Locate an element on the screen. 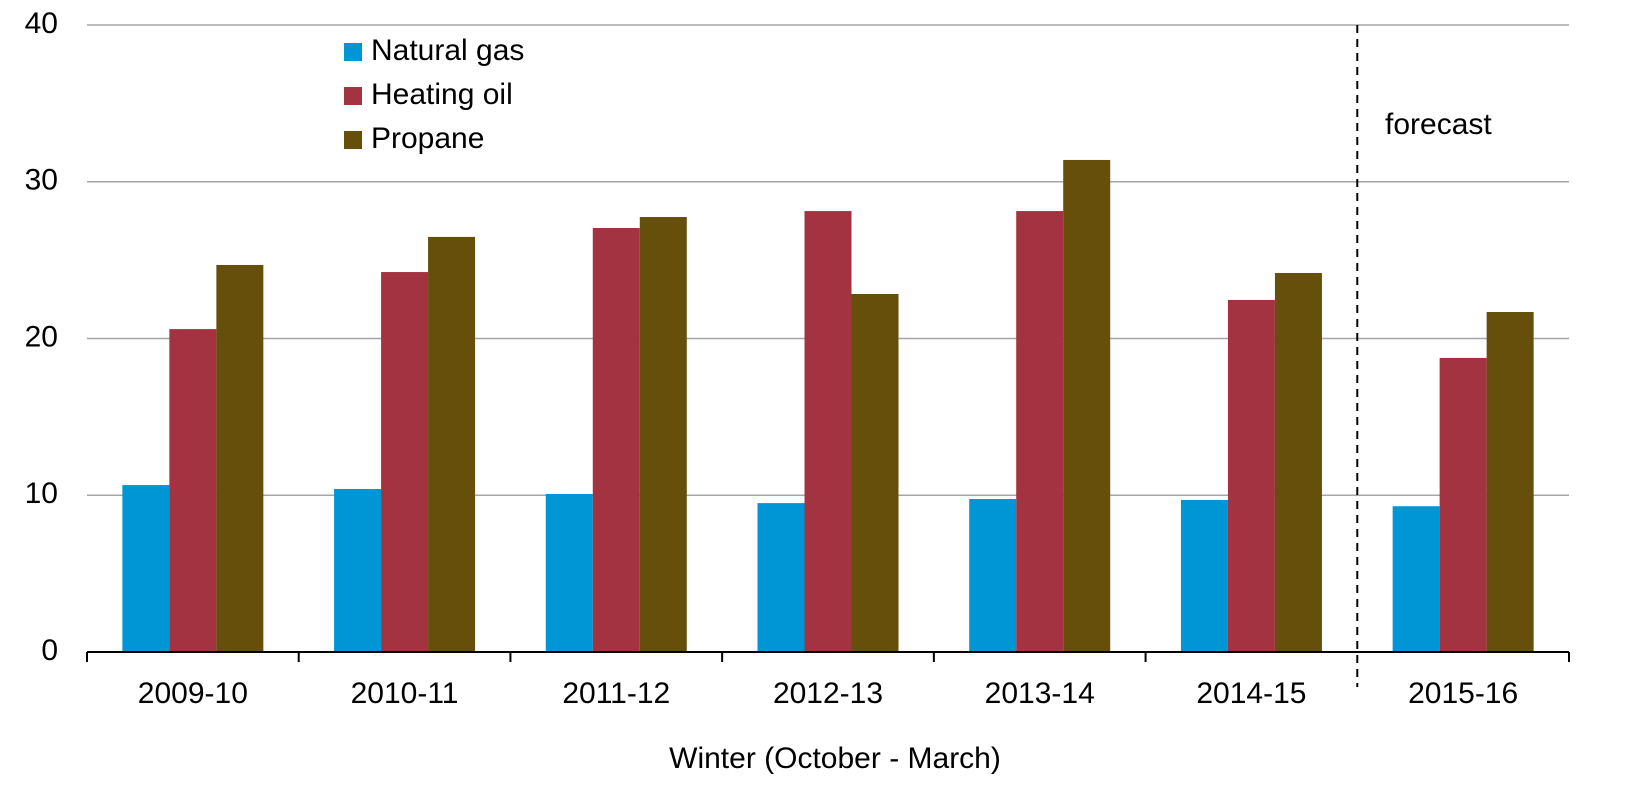 The width and height of the screenshot is (1631, 810). annotation: forecast is located at coordinates (1438, 124).